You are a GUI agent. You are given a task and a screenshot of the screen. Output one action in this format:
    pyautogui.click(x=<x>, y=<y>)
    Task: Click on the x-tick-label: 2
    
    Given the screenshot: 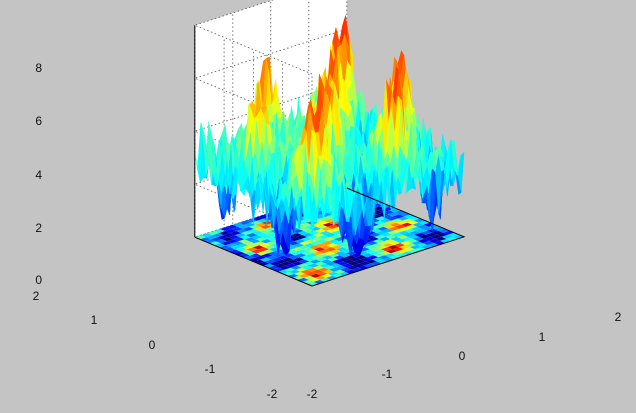 What is the action you would take?
    pyautogui.click(x=618, y=317)
    